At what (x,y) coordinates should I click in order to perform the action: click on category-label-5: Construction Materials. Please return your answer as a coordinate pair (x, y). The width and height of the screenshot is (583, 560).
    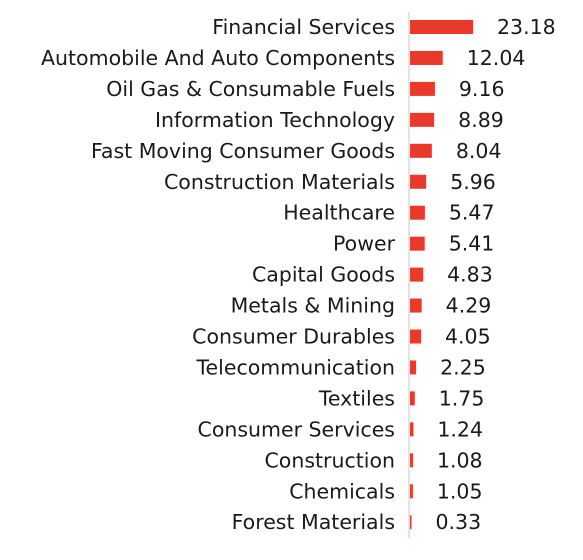
    Looking at the image, I should click on (279, 182).